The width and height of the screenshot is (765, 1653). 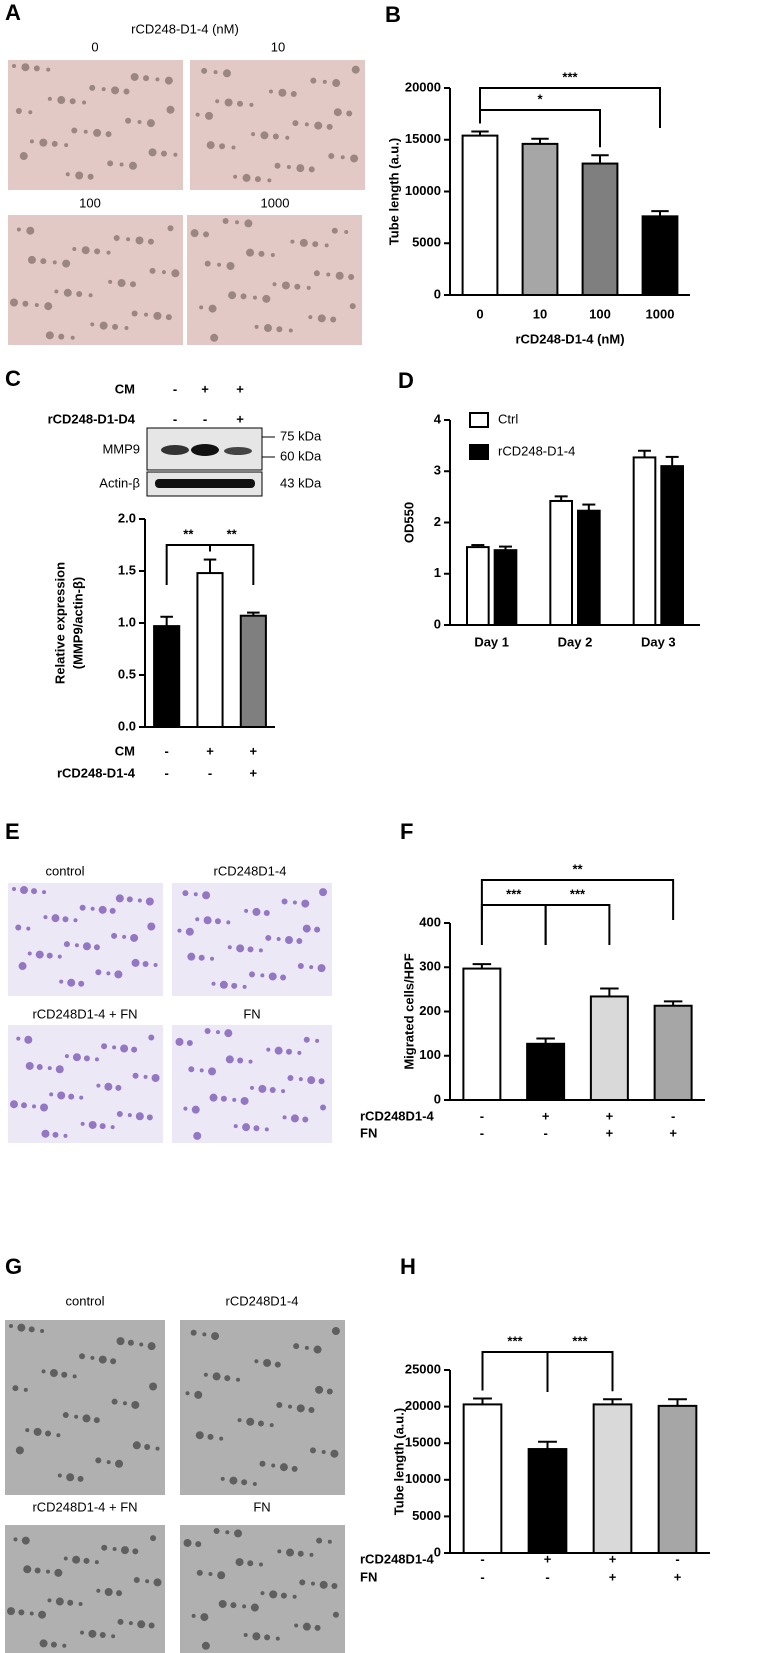 What do you see at coordinates (92, 418) in the screenshot?
I see `condition-label: rCD248-D1-D4` at bounding box center [92, 418].